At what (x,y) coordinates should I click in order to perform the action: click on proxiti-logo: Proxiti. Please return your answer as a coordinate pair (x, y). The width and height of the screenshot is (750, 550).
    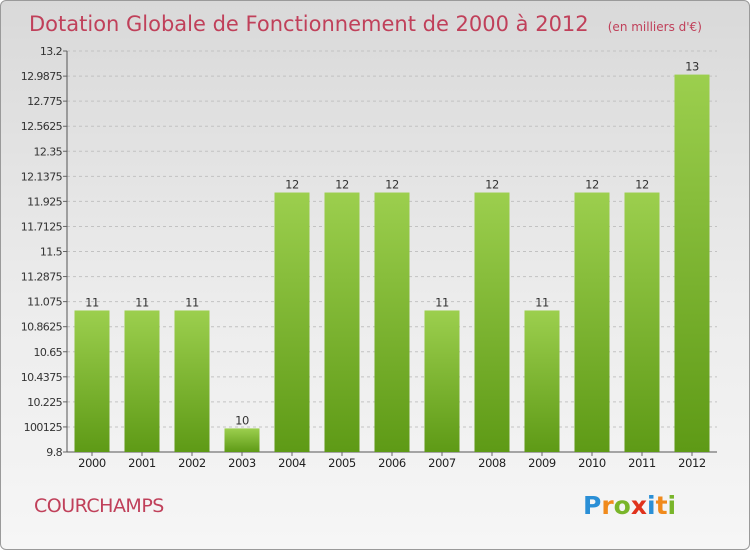
    Looking at the image, I should click on (629, 505).